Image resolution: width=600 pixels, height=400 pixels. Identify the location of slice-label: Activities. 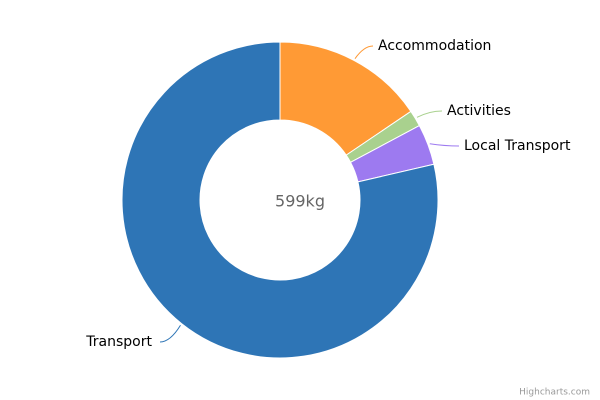
(479, 111).